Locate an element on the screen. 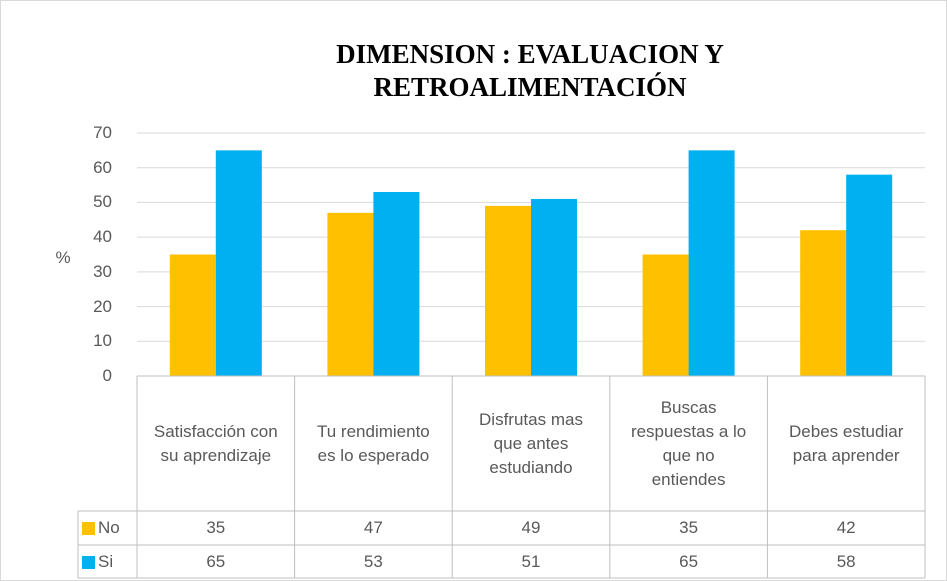 This screenshot has height=581, width=947. y-tick-label: 60 is located at coordinates (102, 167).